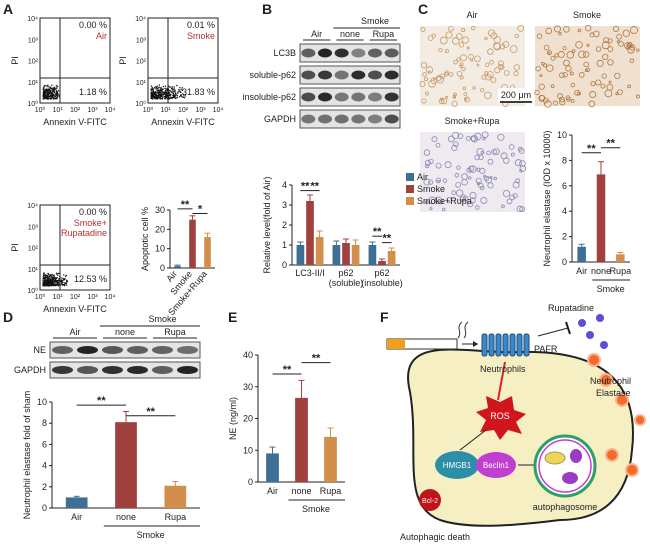 Image resolution: width=650 pixels, height=553 pixels. What do you see at coordinates (198, 92) in the screenshot?
I see `quadrant-percent: 31.83 %` at bounding box center [198, 92].